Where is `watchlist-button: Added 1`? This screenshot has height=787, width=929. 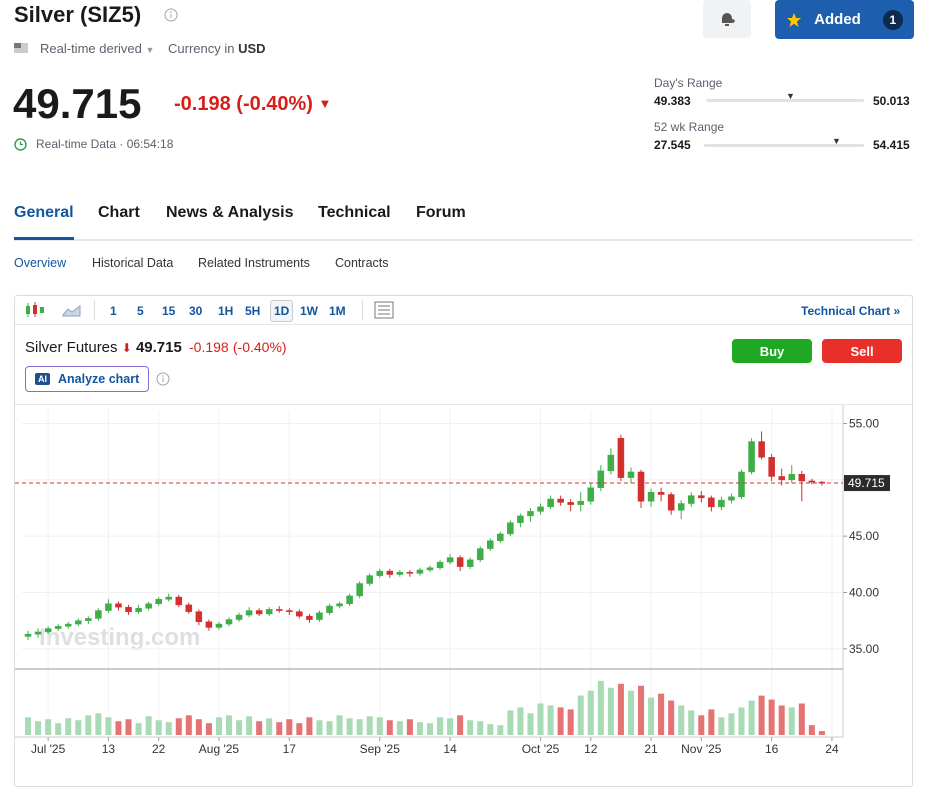
watchlist-button: Added 1 is located at coordinates (844, 19).